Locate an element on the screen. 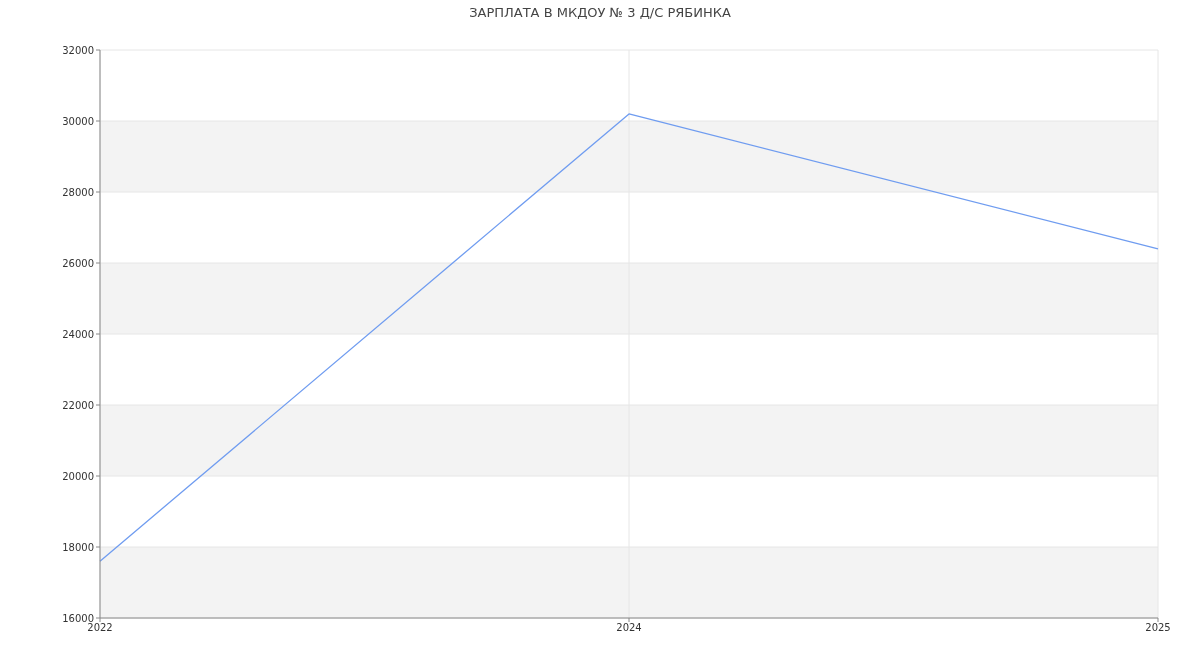 The image size is (1200, 650). y-tick-label: 28000 is located at coordinates (78, 192).